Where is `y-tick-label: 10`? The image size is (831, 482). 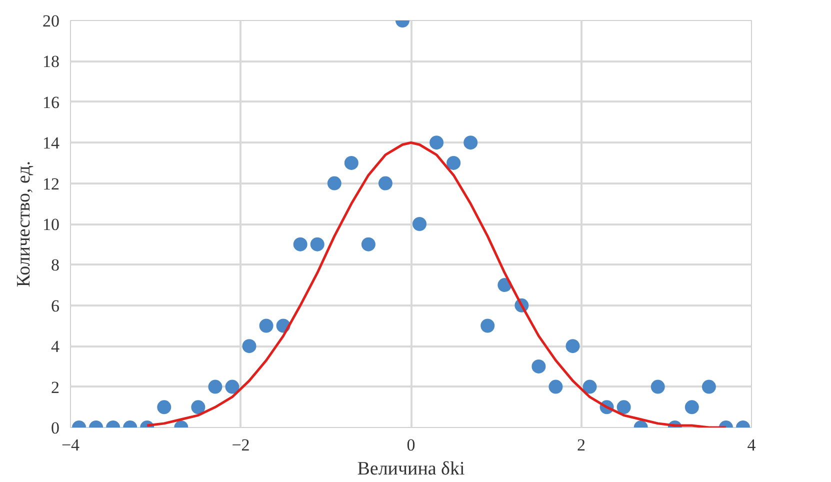
y-tick-label: 10 is located at coordinates (51, 224).